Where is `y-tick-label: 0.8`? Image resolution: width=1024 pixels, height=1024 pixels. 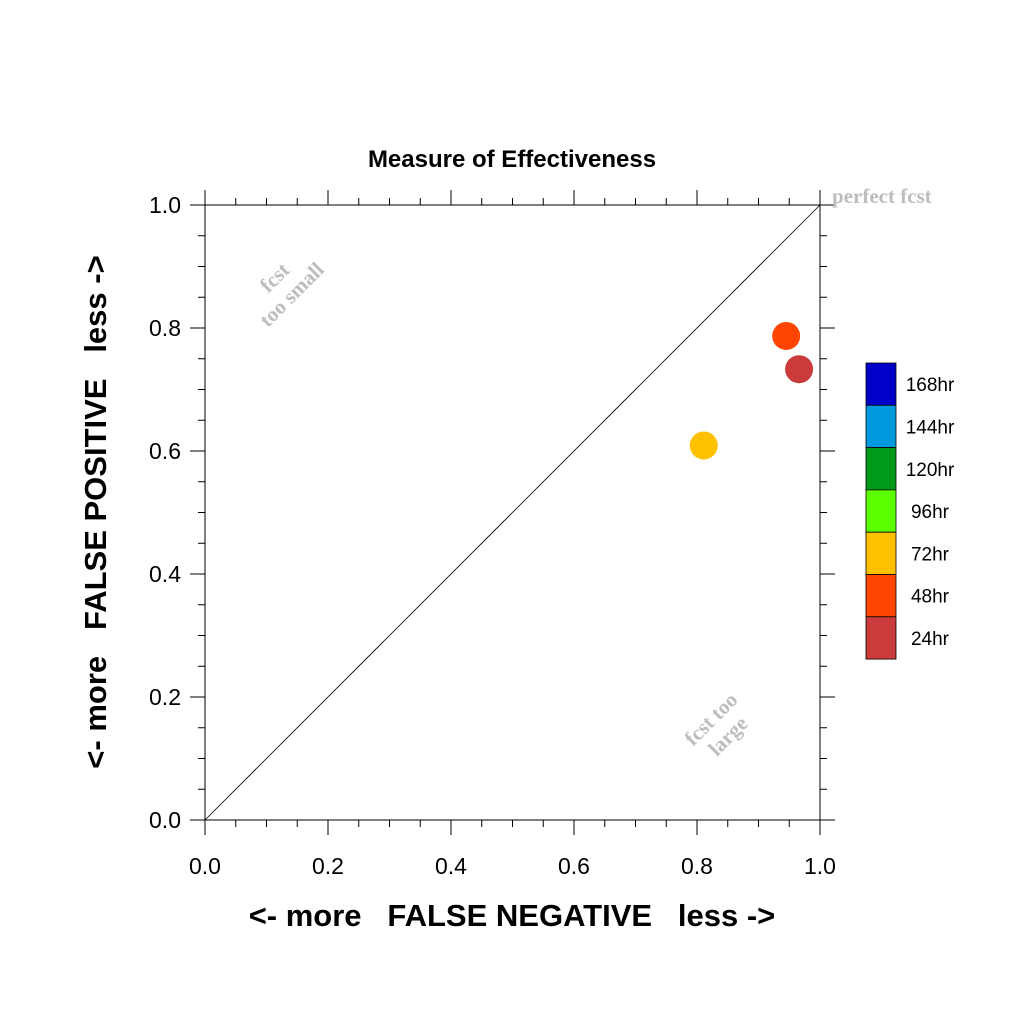
y-tick-label: 0.8 is located at coordinates (165, 328).